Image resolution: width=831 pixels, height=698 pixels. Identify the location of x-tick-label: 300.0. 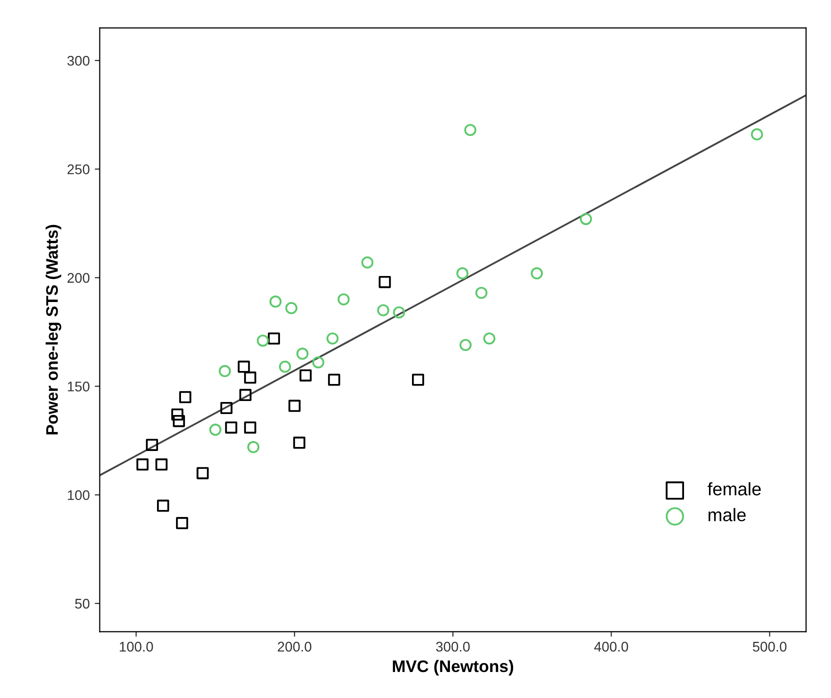
(453, 647).